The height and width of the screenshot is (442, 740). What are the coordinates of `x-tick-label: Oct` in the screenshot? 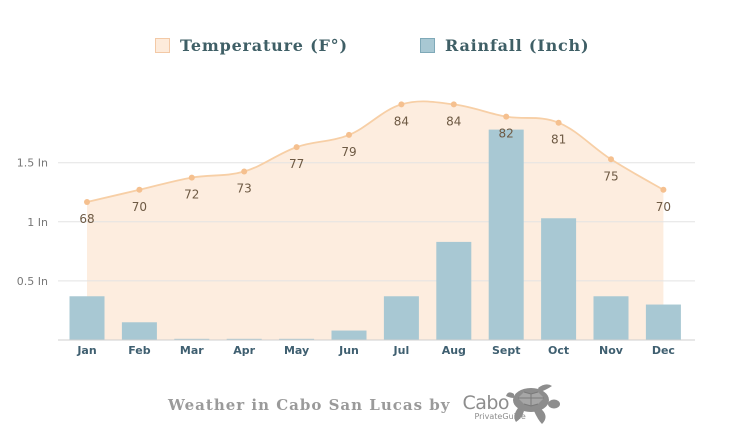 It's located at (558, 350).